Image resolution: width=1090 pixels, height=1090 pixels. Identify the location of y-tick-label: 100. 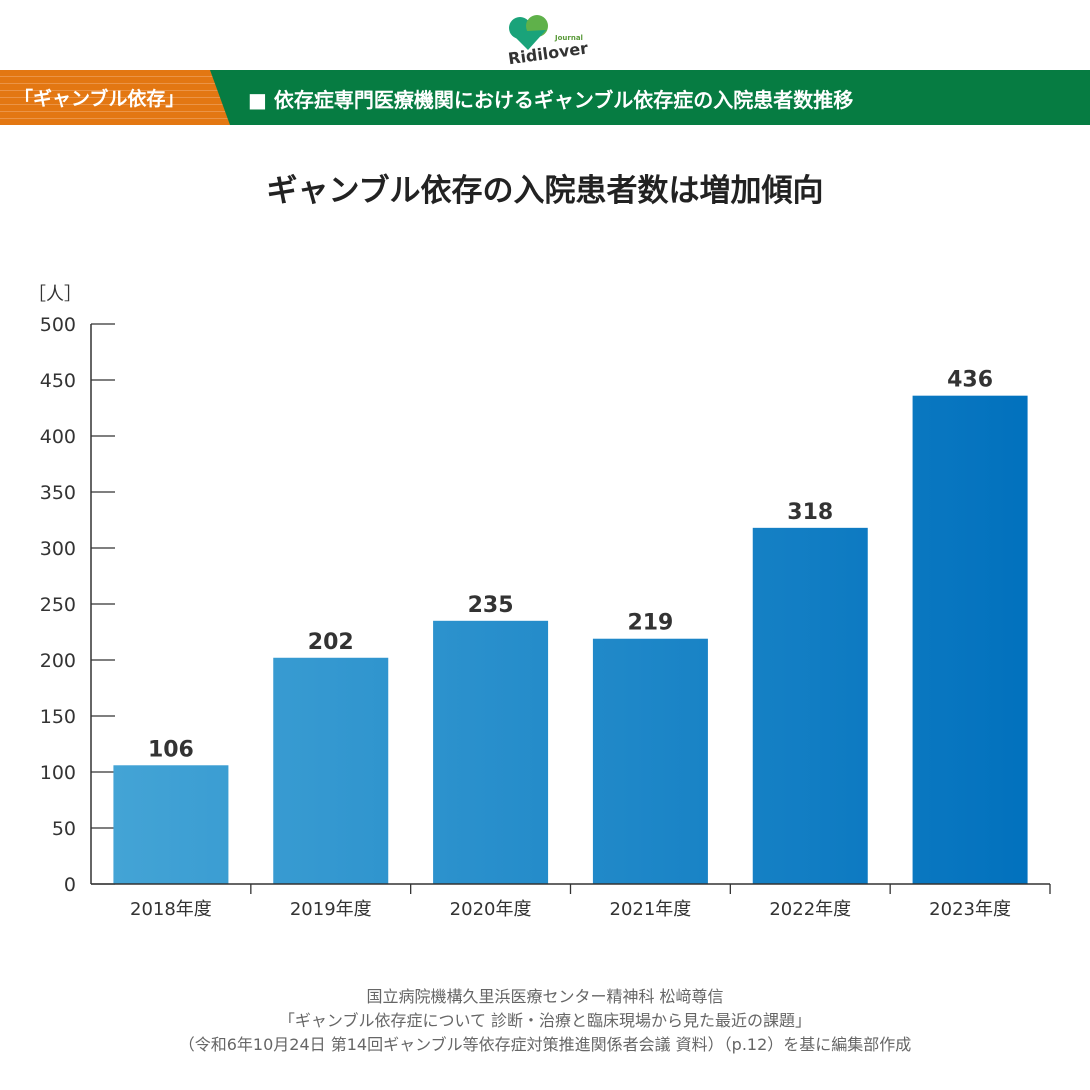
(58, 773).